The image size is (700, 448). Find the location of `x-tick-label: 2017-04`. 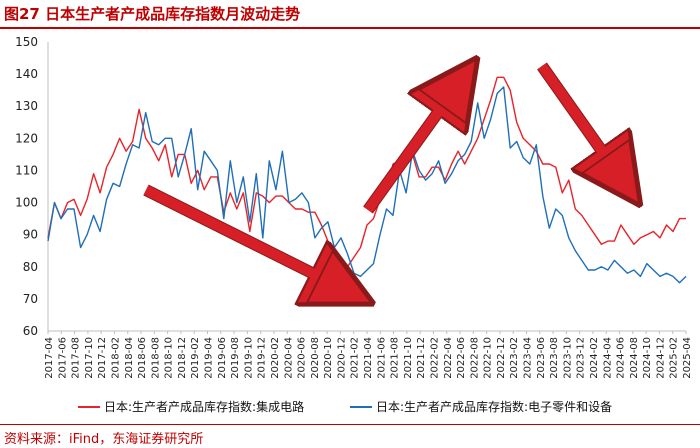

x-tick-label: 2017-04 is located at coordinates (49, 358).